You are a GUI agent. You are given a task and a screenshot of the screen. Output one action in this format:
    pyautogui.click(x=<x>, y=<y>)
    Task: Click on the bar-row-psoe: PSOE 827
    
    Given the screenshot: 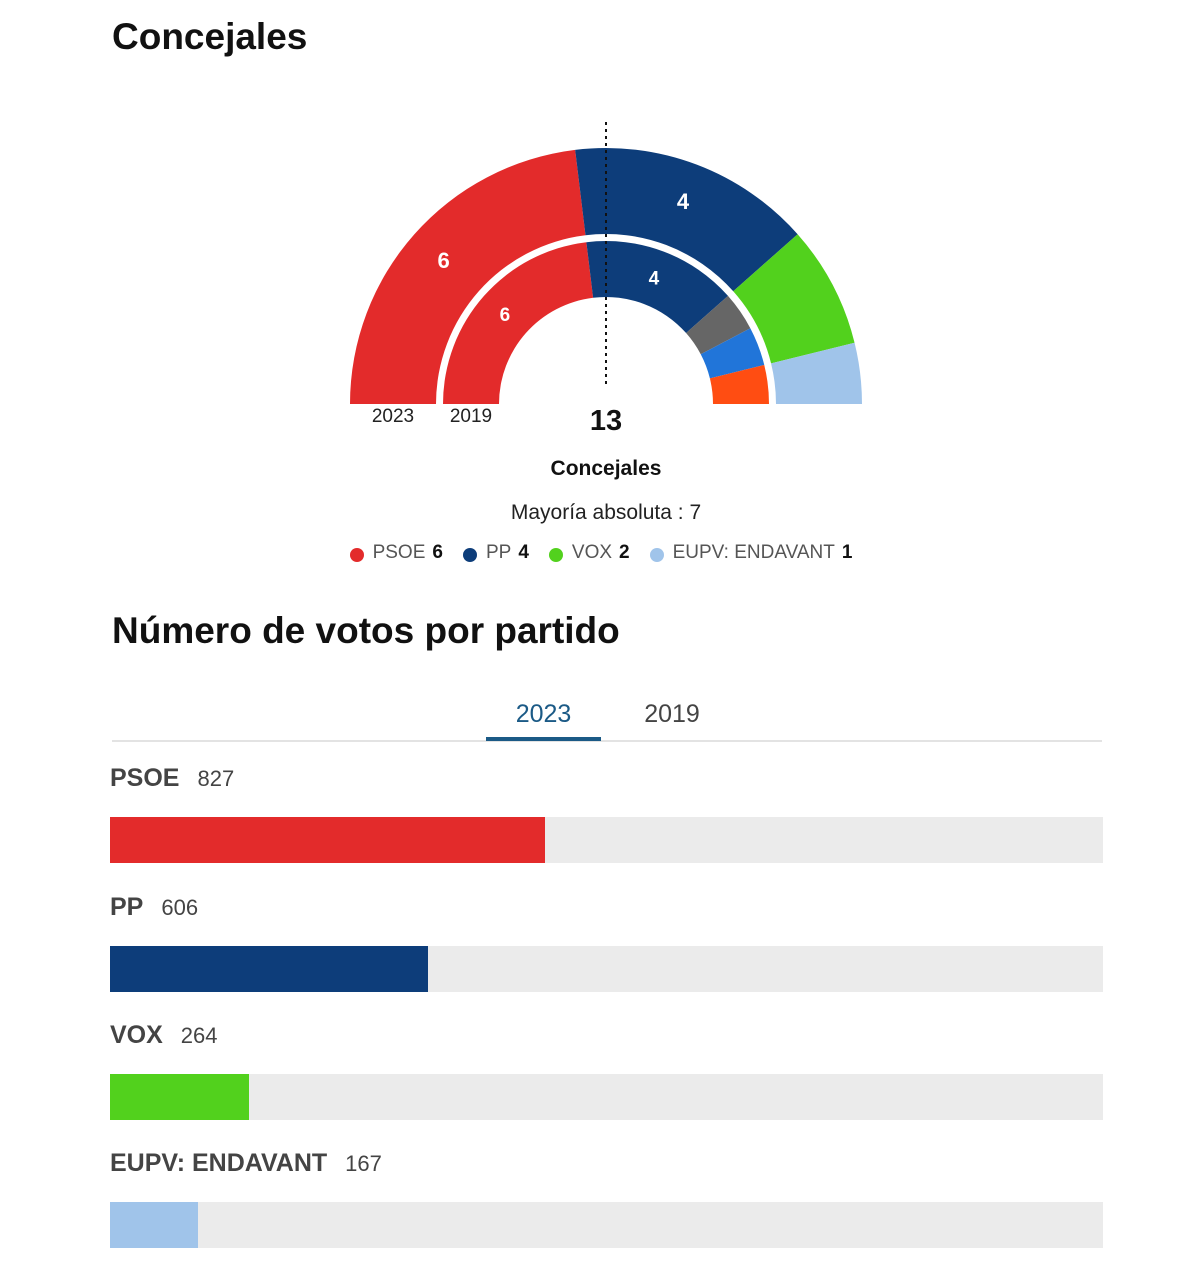 What is the action you would take?
    pyautogui.click(x=606, y=813)
    